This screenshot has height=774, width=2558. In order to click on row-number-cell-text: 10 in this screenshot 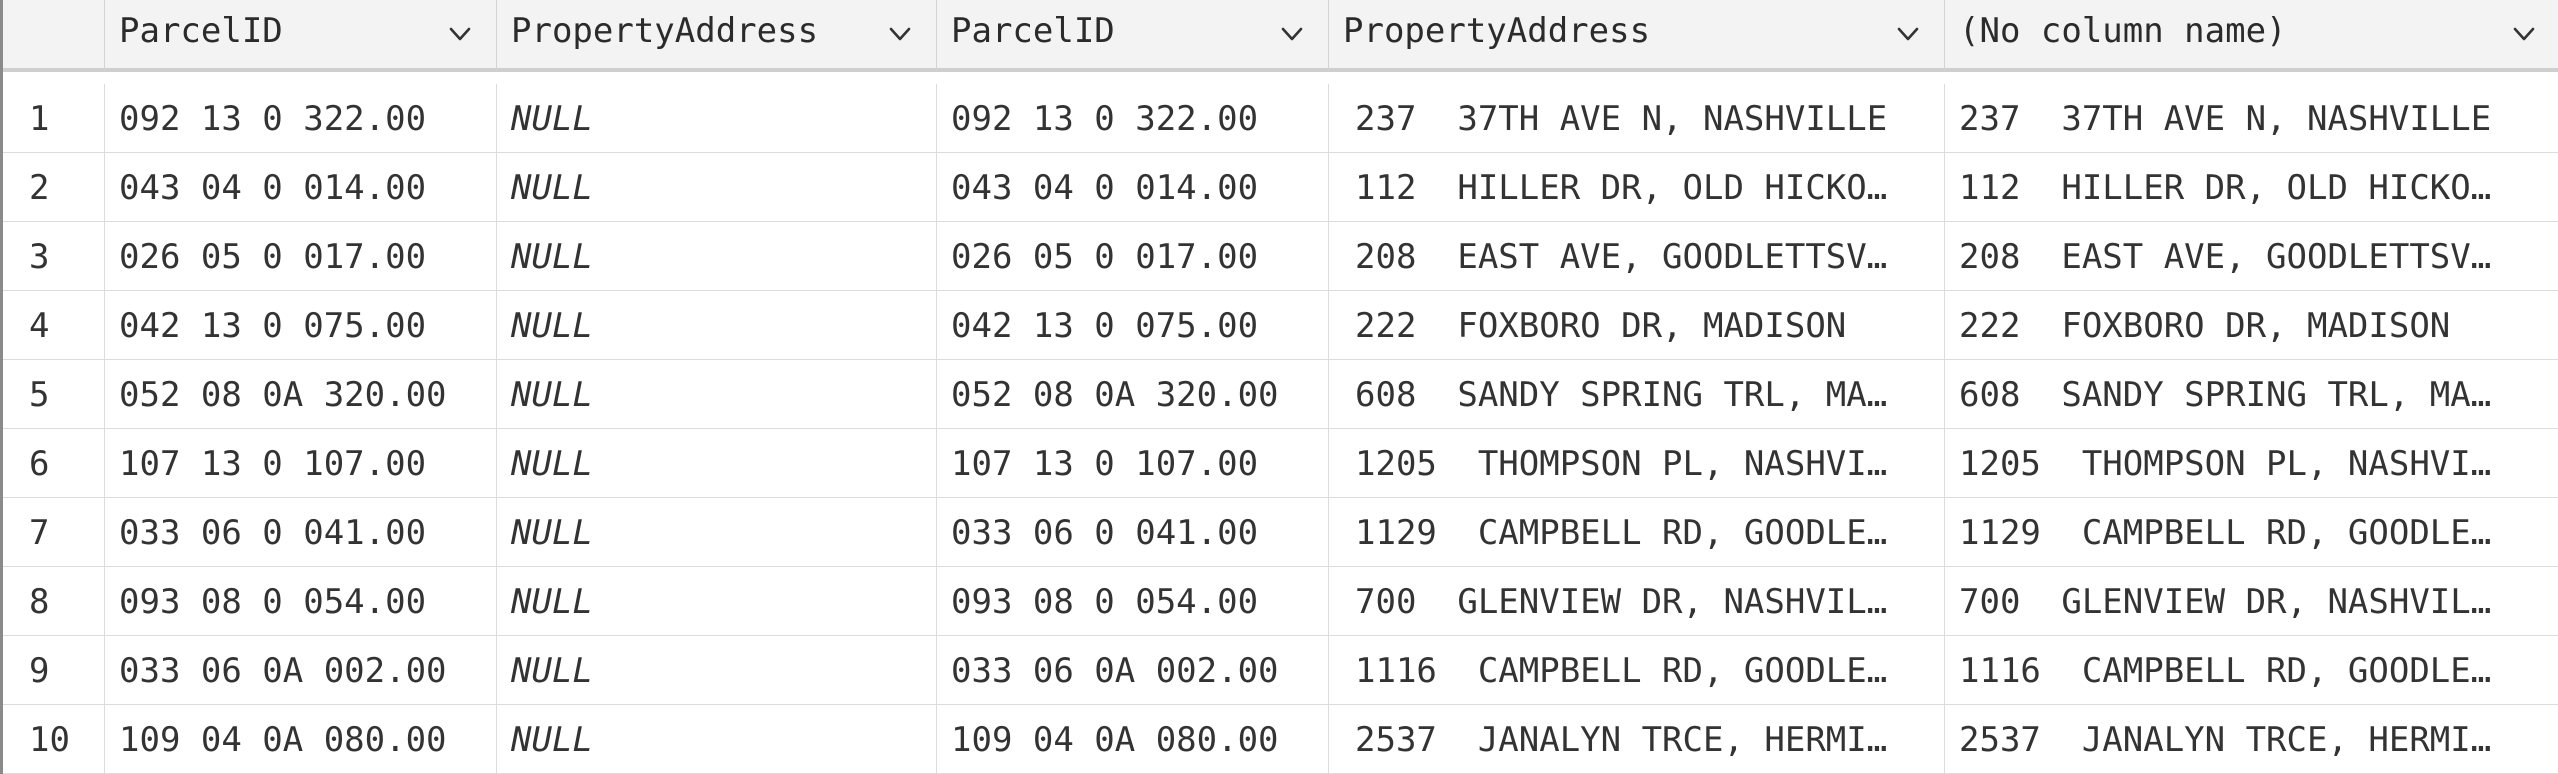, I will do `click(49, 739)`.